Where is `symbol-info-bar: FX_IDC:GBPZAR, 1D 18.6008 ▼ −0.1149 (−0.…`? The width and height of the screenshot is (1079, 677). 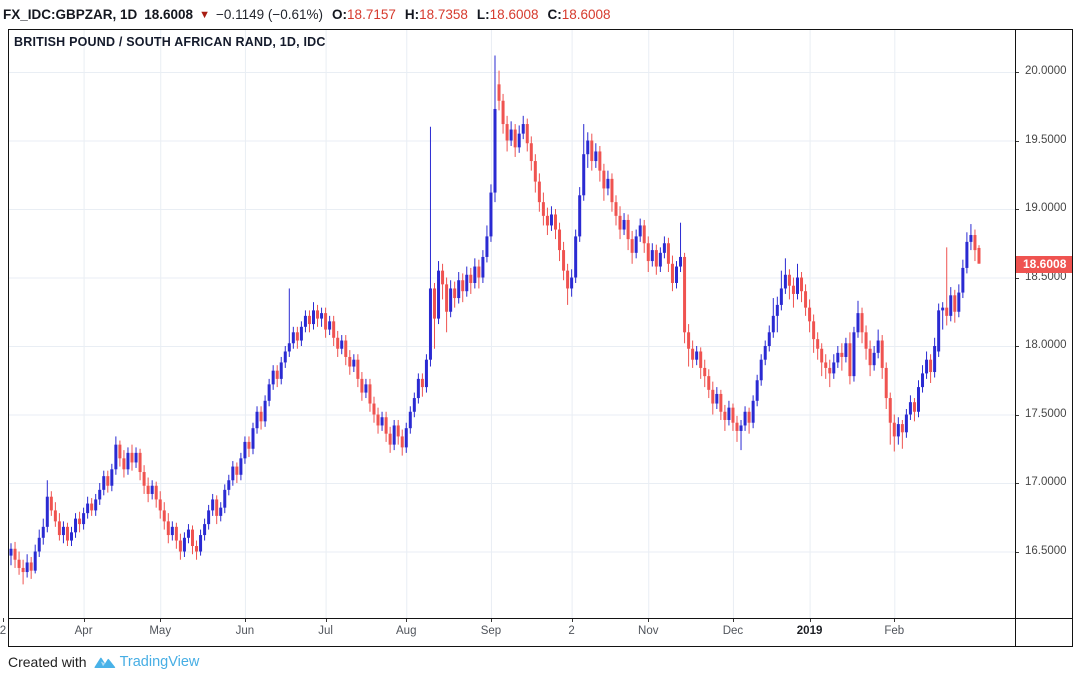
symbol-info-bar: FX_IDC:GBPZAR, 1D 18.6008 ▼ −0.1149 (−0.… is located at coordinates (539, 14).